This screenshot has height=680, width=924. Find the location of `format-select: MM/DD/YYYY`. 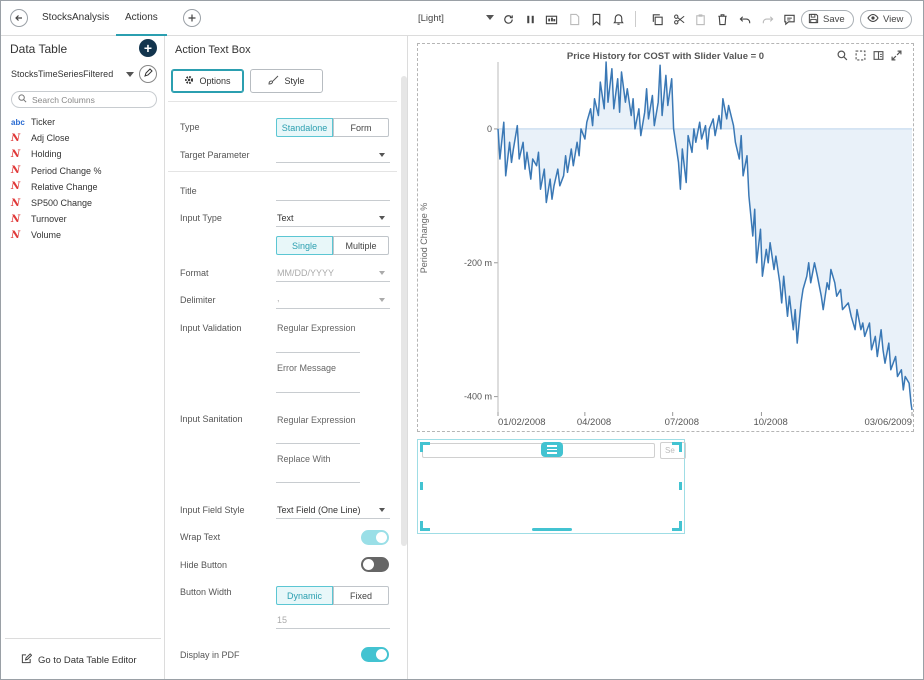

format-select: MM/DD/YYYY is located at coordinates (306, 273).